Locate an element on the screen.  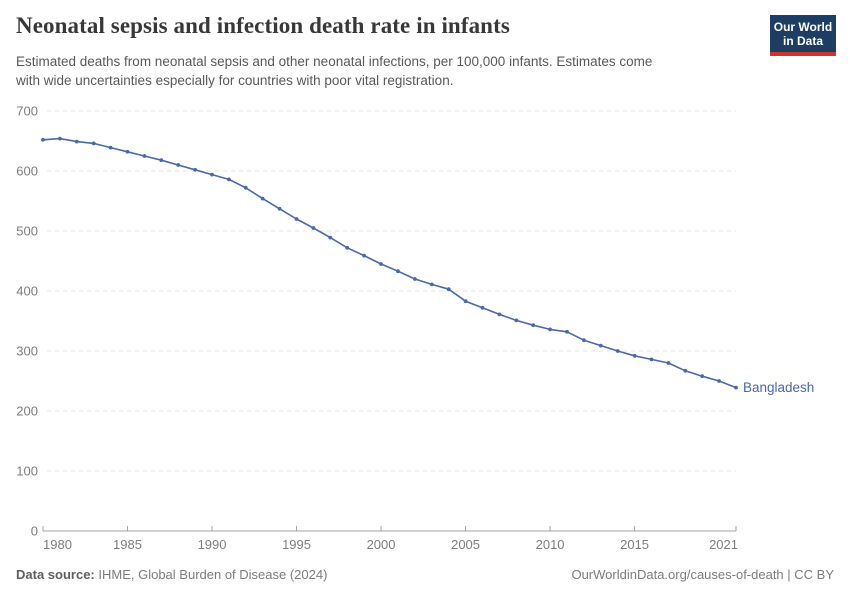
x-tick-label: 1985 is located at coordinates (127, 544).